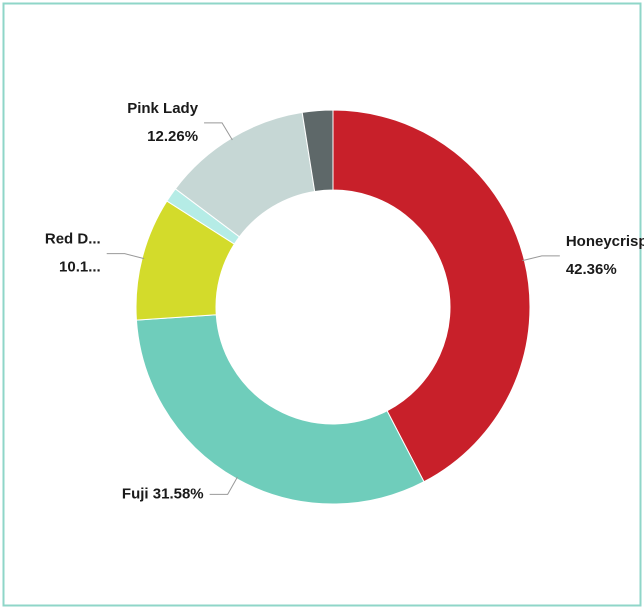  Describe the element at coordinates (172, 136) in the screenshot. I see `slice-value: 12.26%` at that location.